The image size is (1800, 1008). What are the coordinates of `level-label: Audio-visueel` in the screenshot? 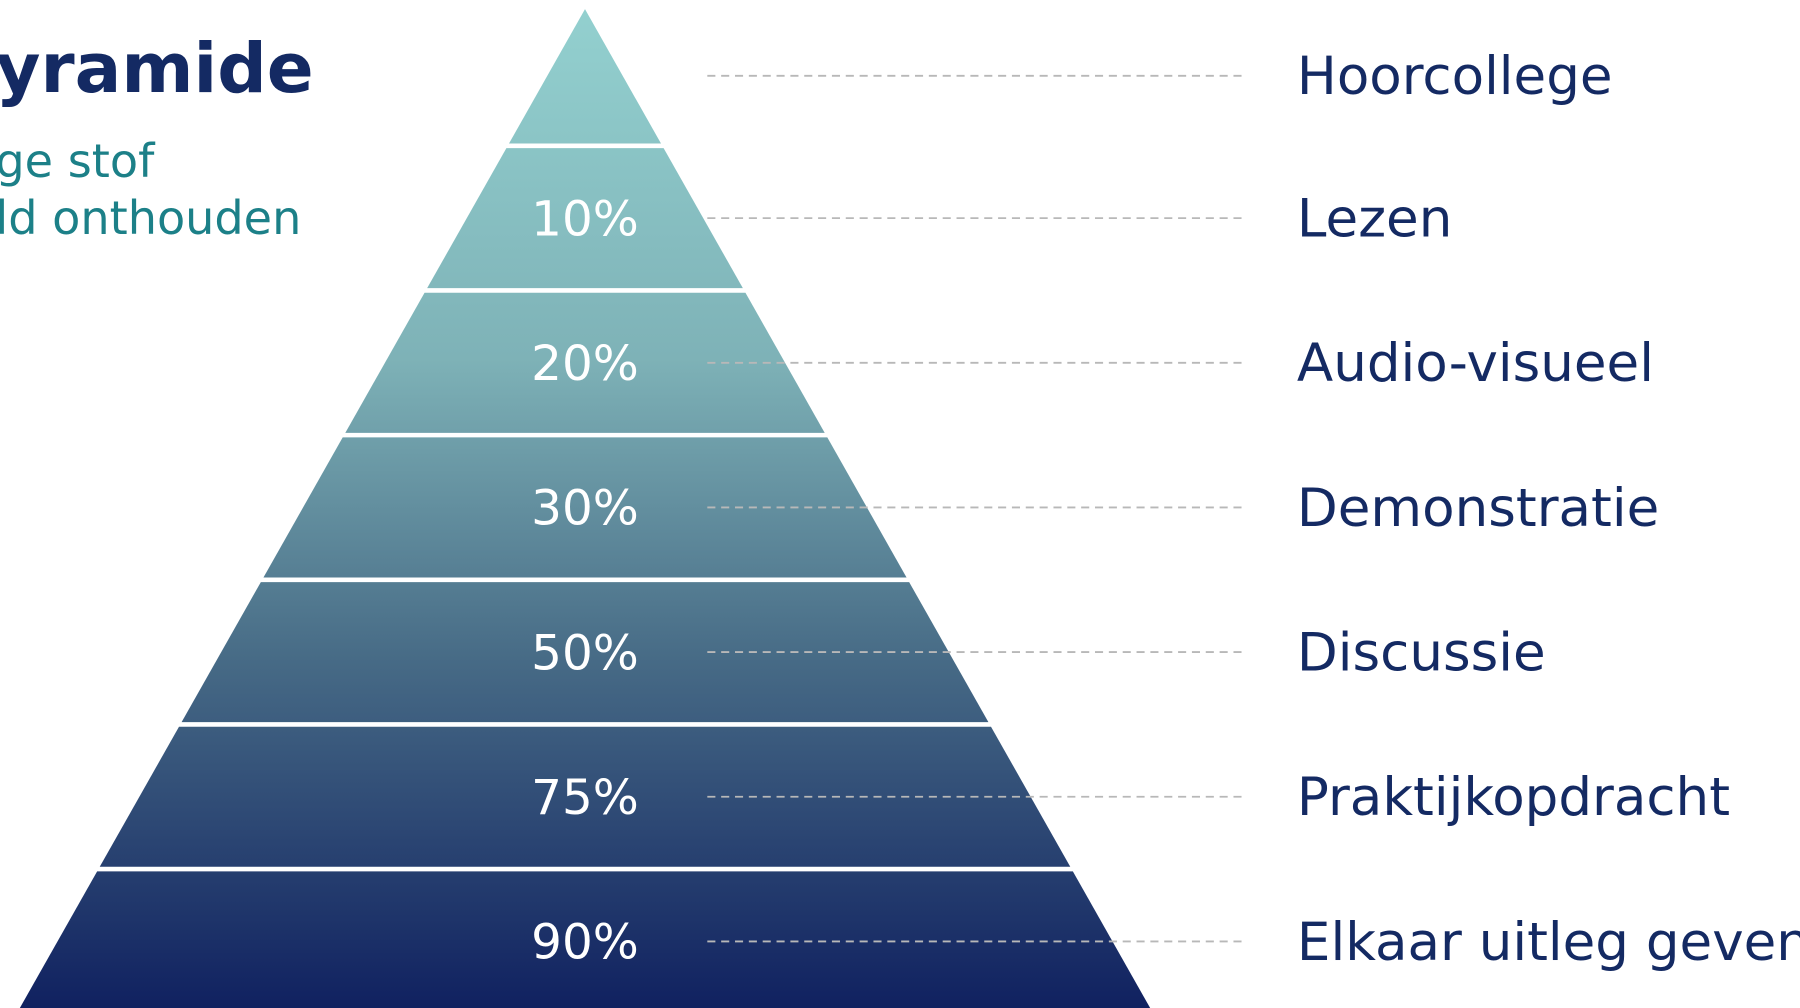 It's located at (1475, 363).